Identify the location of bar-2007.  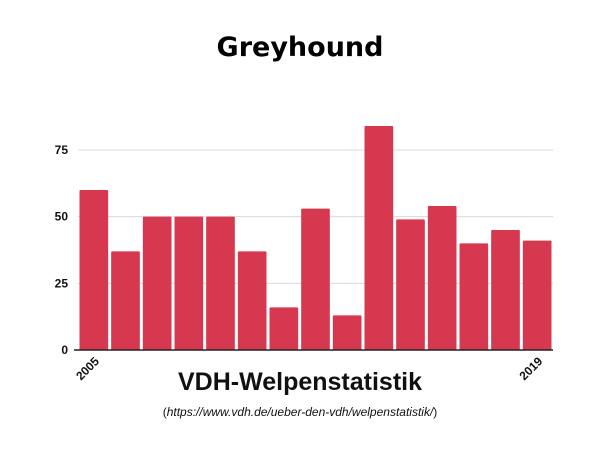
(157, 283).